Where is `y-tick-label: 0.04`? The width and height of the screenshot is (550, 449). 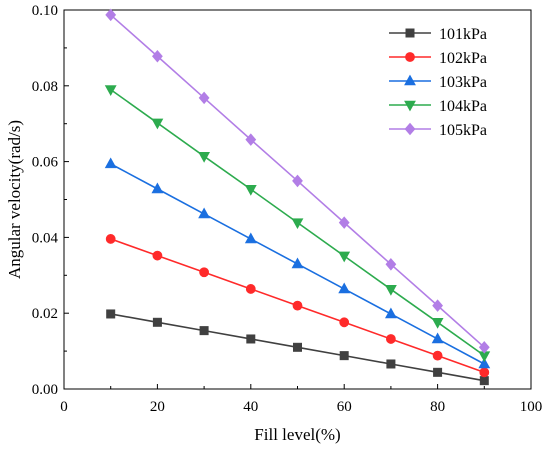
y-tick-label: 0.04 is located at coordinates (45, 238).